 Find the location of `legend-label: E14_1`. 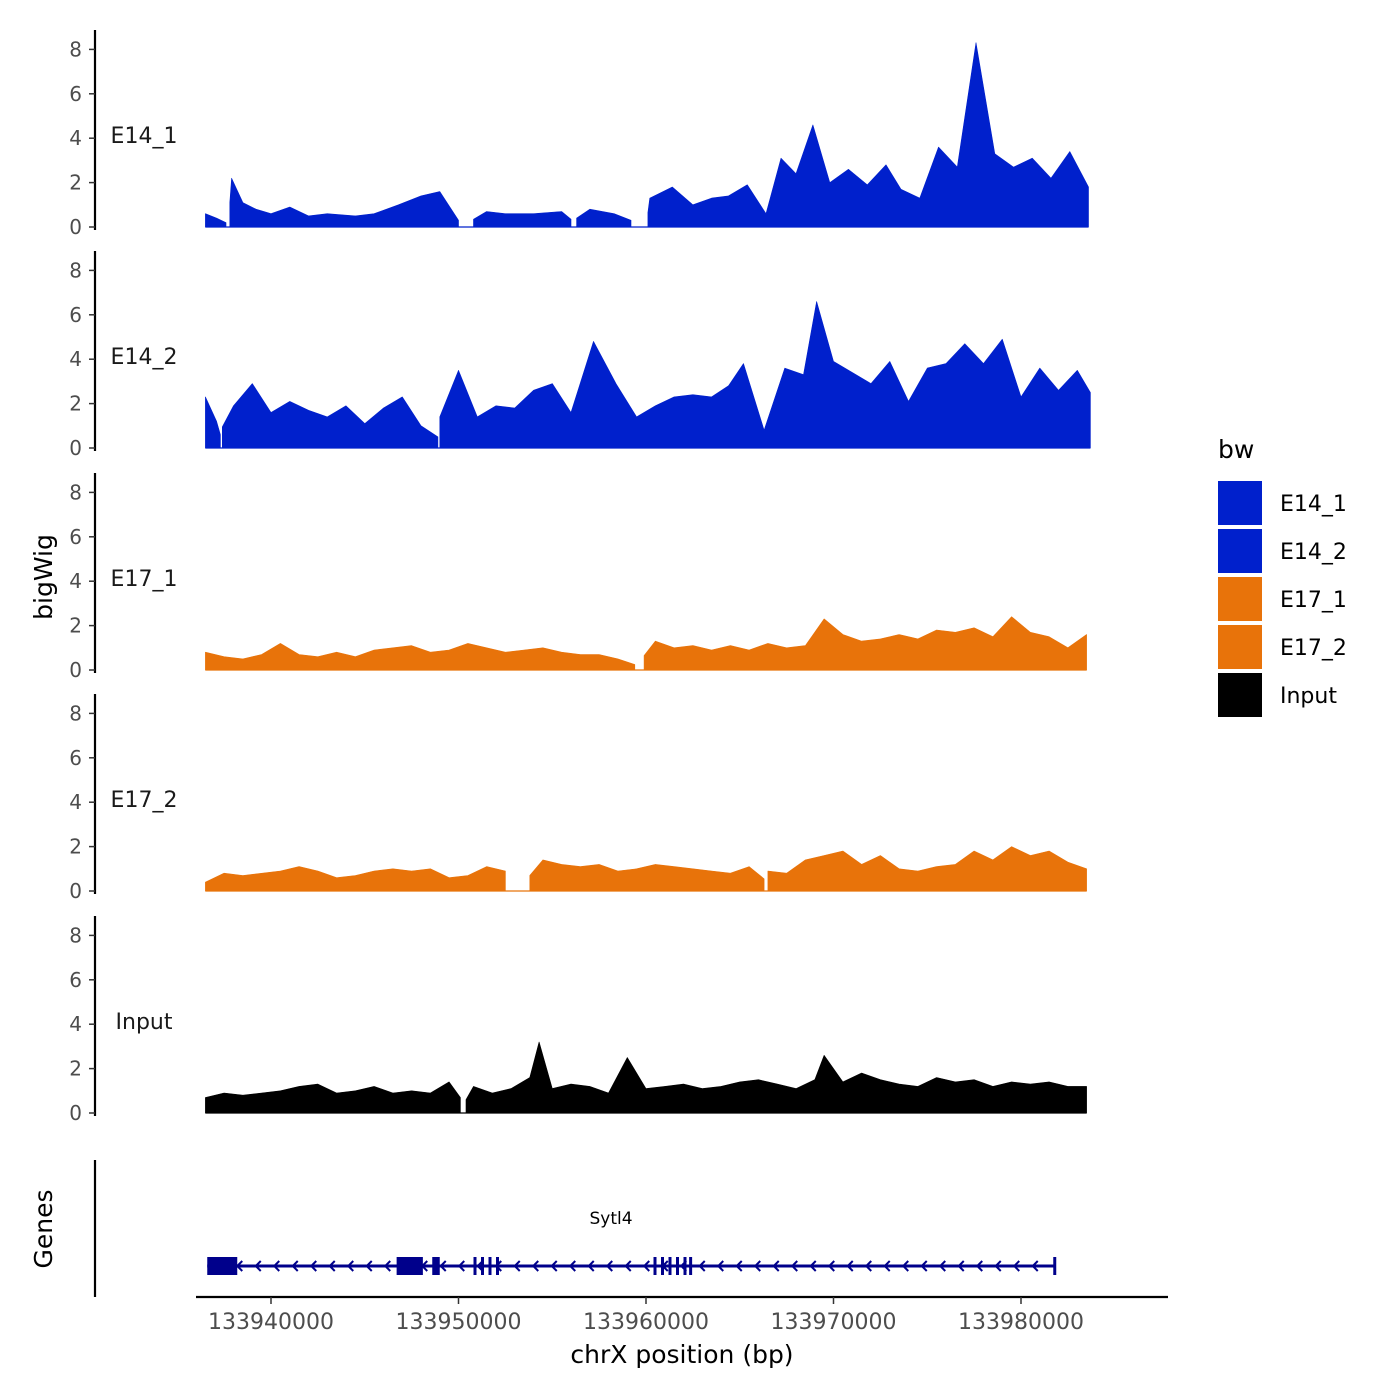

legend-label: E14_1 is located at coordinates (1313, 504).